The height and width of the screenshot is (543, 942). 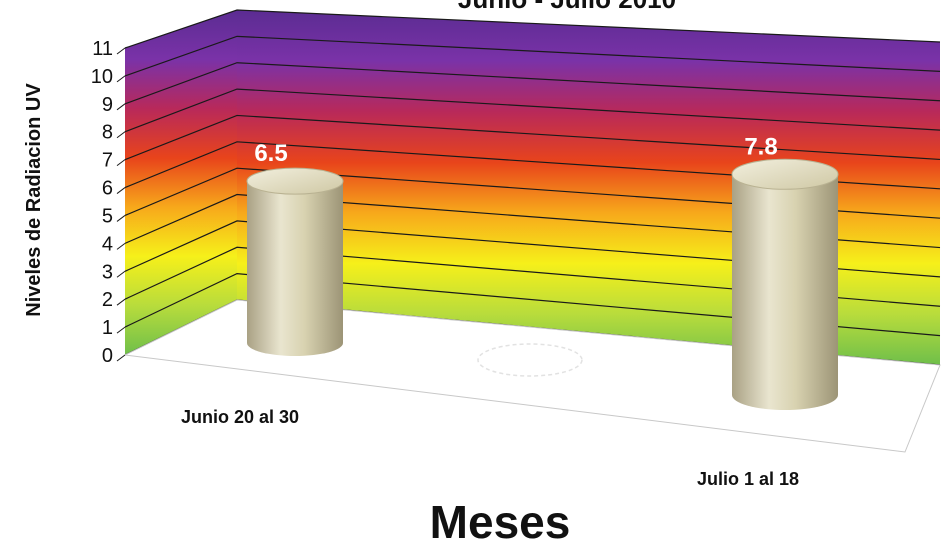 I want to click on y-axis-ticks: 0 1 2 3 4 5 6 7 8 9 10 11, so click(x=108, y=202).